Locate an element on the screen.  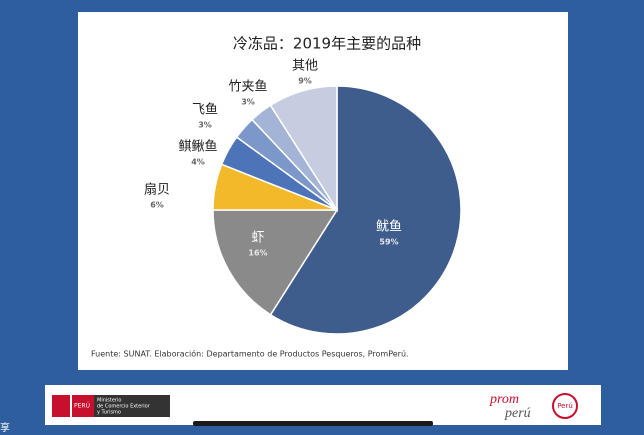
brand-line: prom is located at coordinates (504, 399).